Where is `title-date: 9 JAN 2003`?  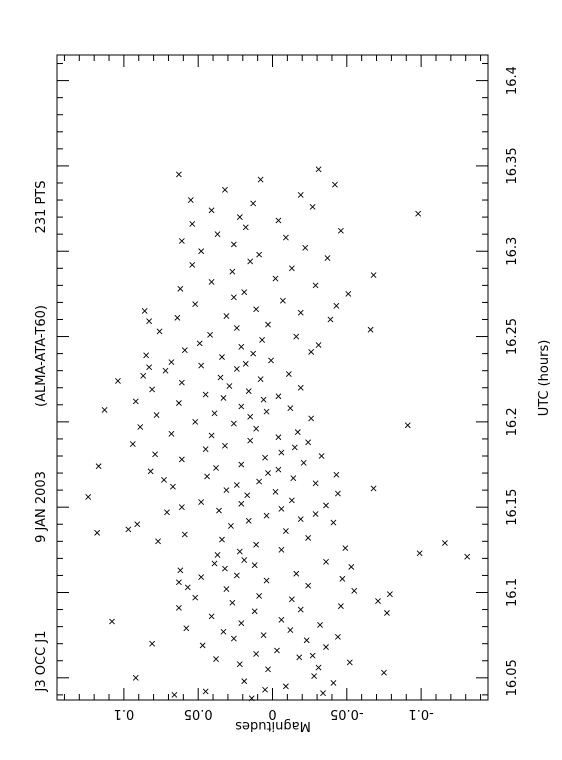 title-date: 9 JAN 2003 is located at coordinates (41, 507).